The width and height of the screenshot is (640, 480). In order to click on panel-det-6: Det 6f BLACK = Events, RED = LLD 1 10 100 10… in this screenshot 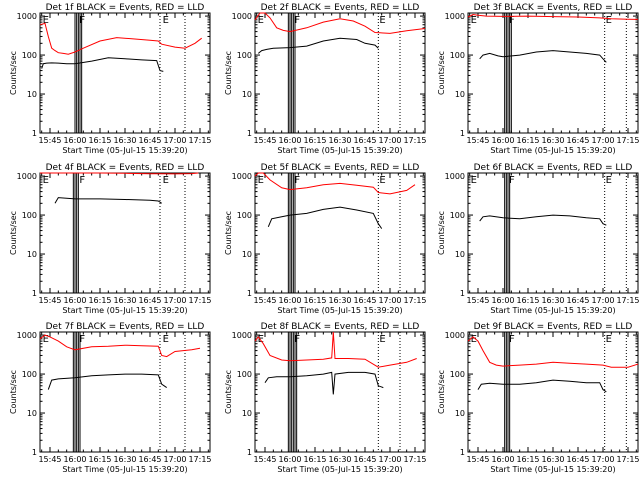, I will do `click(538, 239)`.